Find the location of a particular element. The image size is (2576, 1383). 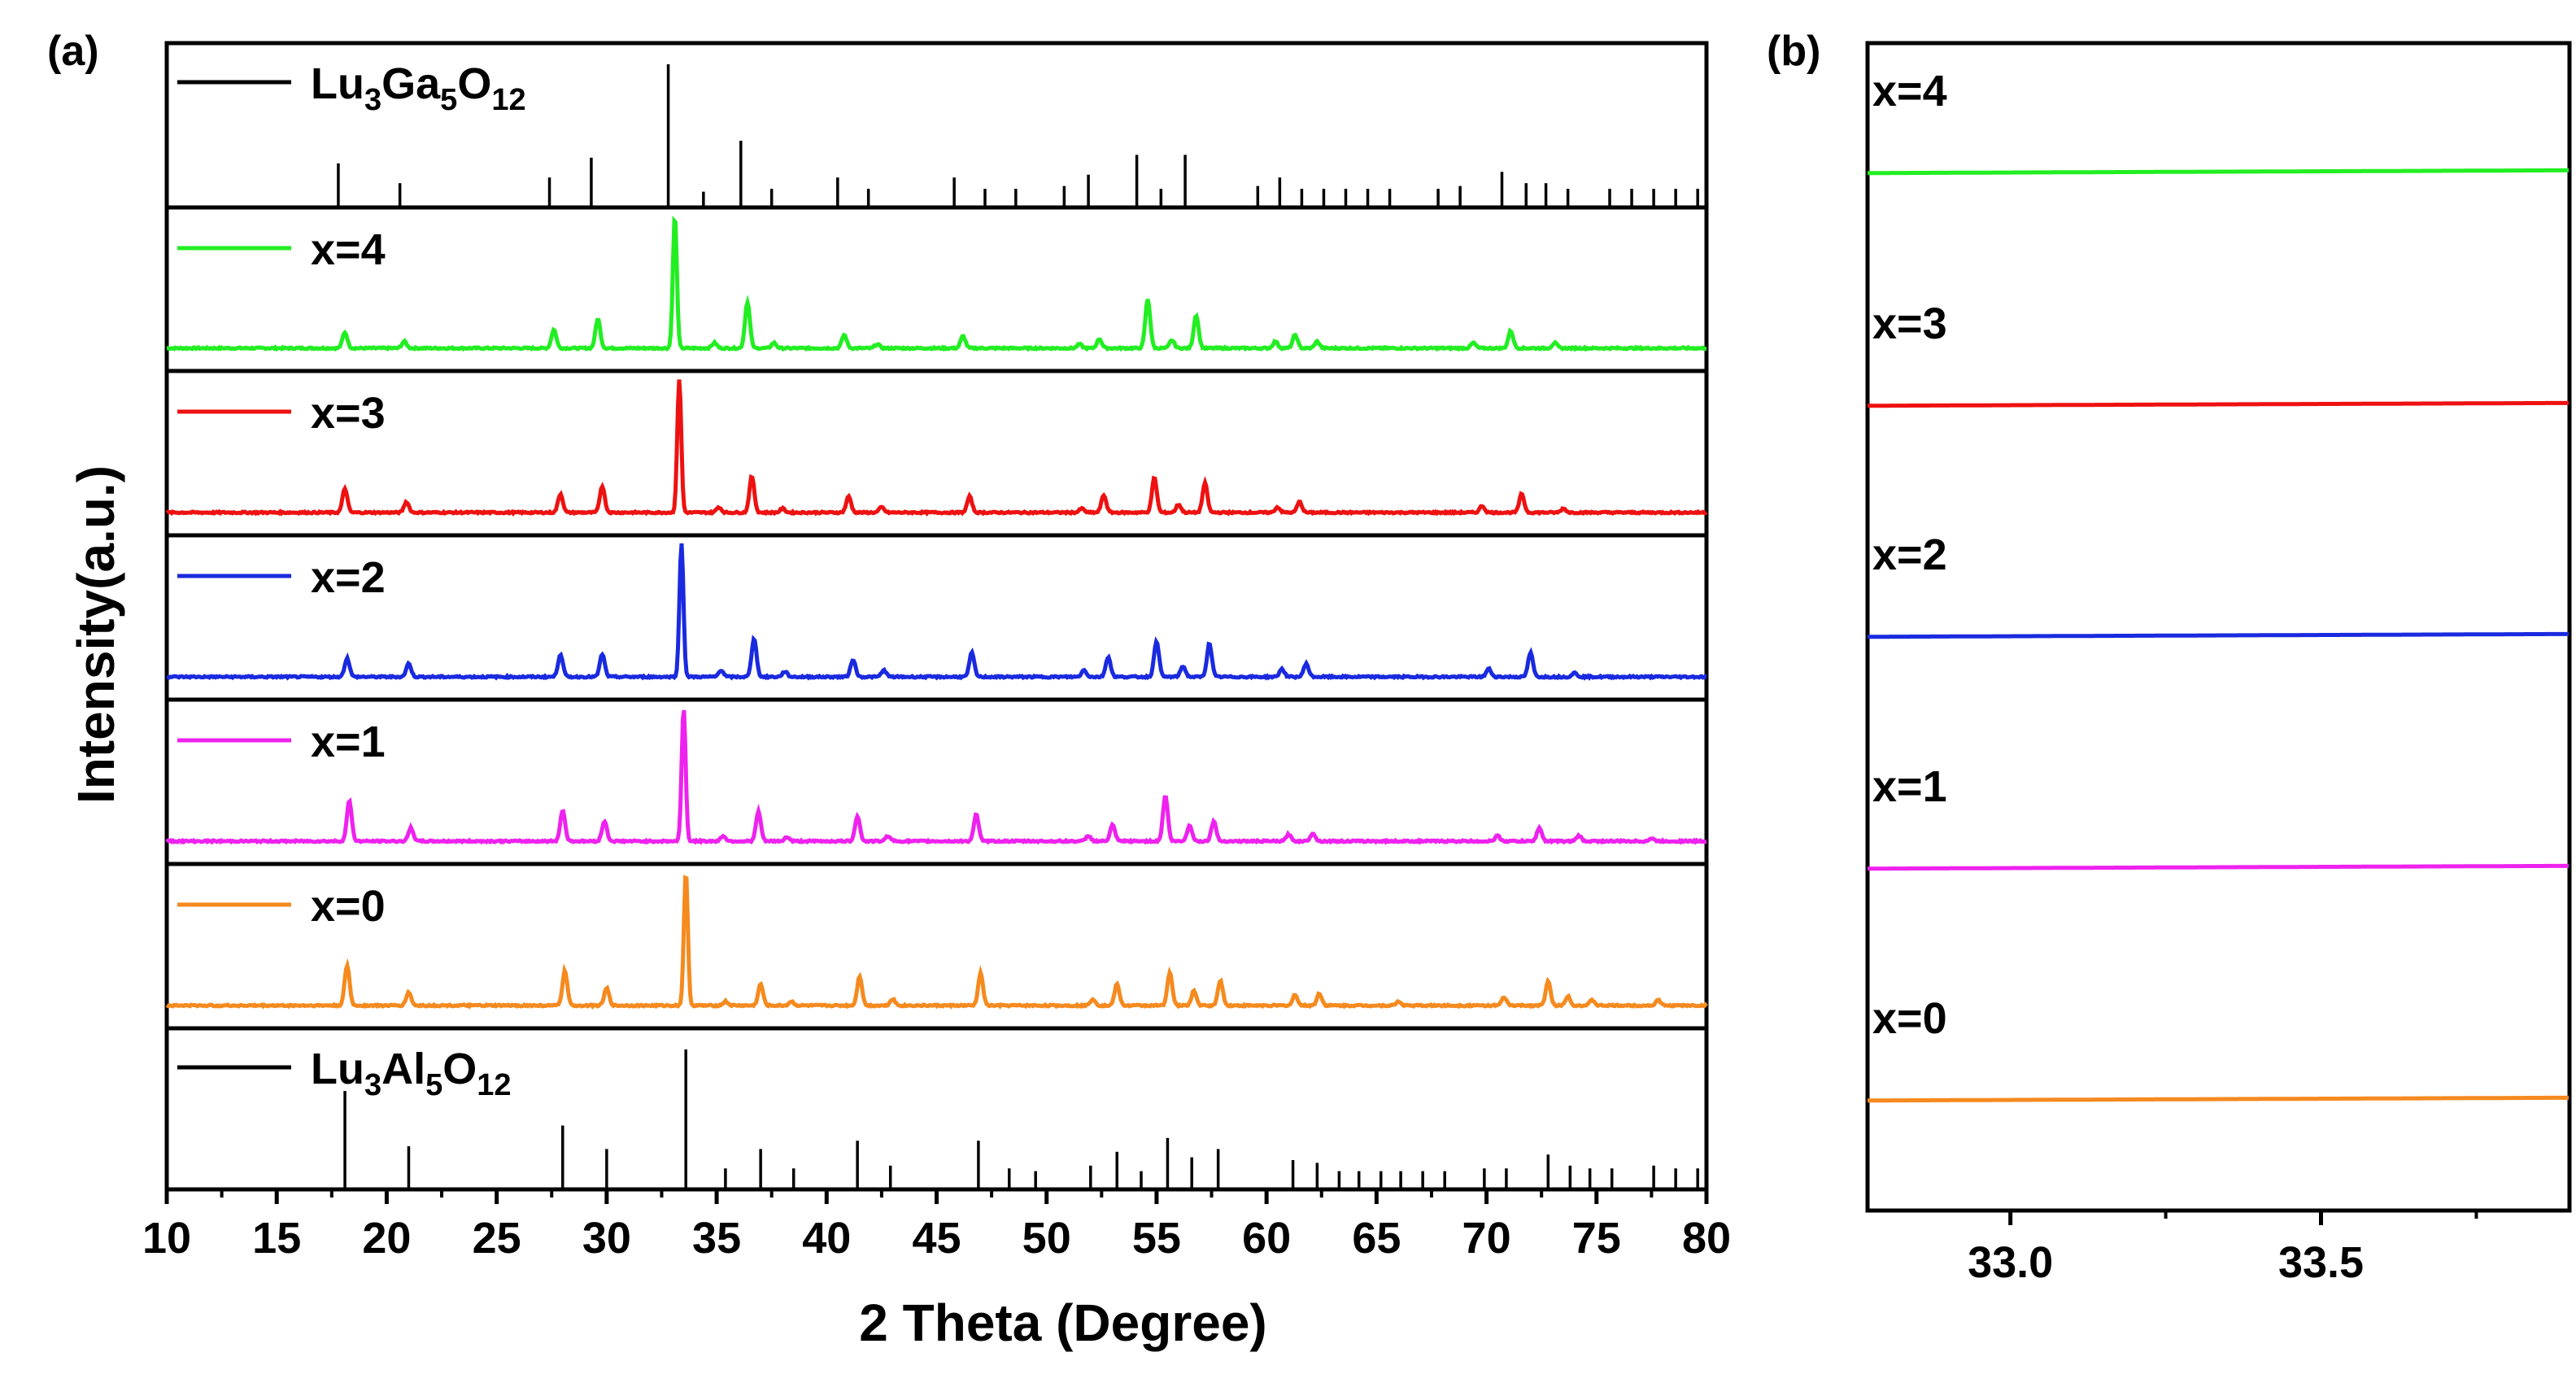

panel-b-x-ticks: 33.0 33.5 is located at coordinates (2223, 1249).